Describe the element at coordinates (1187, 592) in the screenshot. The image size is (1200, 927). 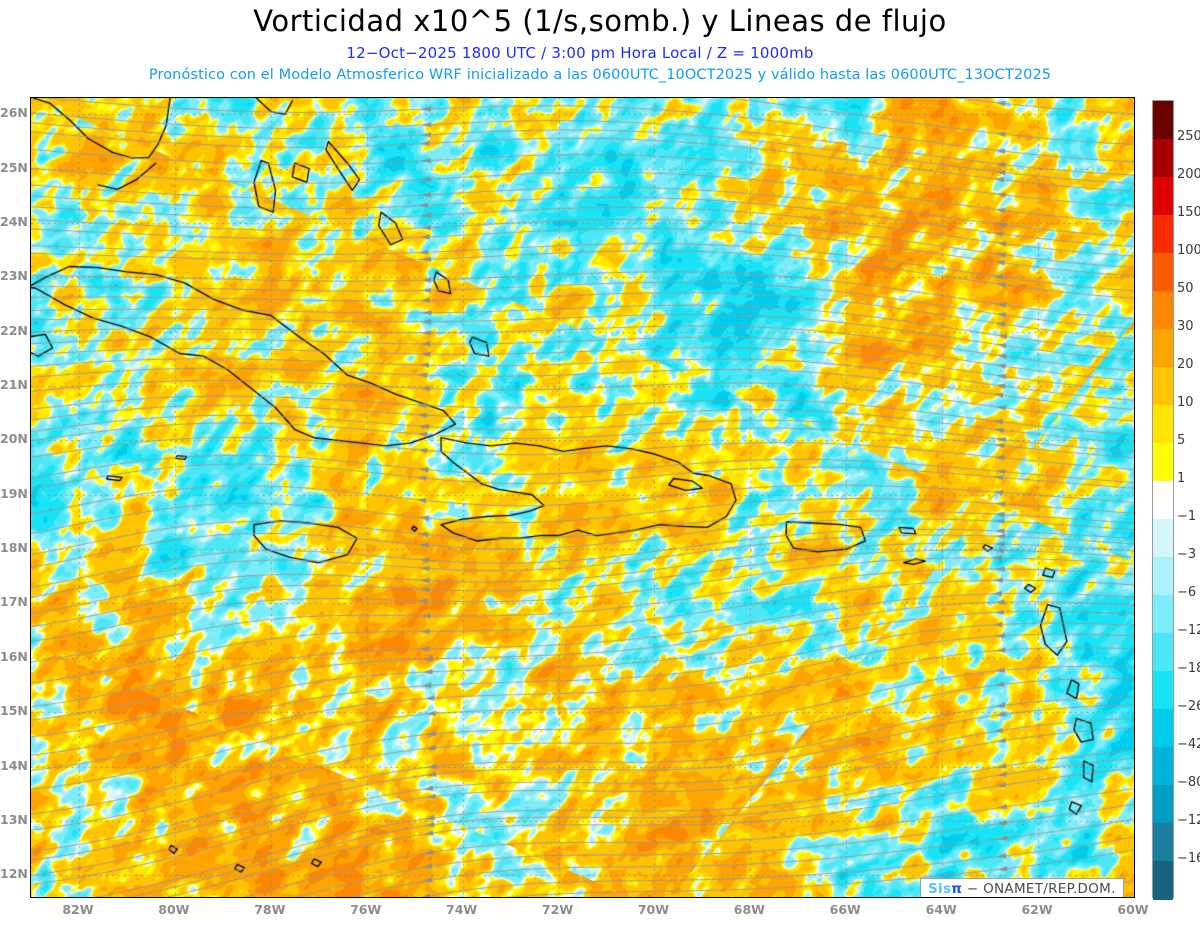
I see `colorbar-tick-label: −6` at that location.